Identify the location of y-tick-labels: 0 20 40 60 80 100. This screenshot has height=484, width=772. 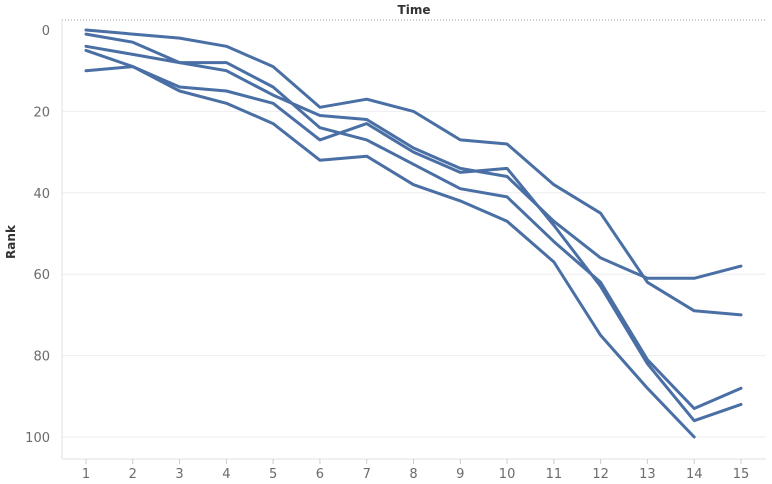
(37, 235).